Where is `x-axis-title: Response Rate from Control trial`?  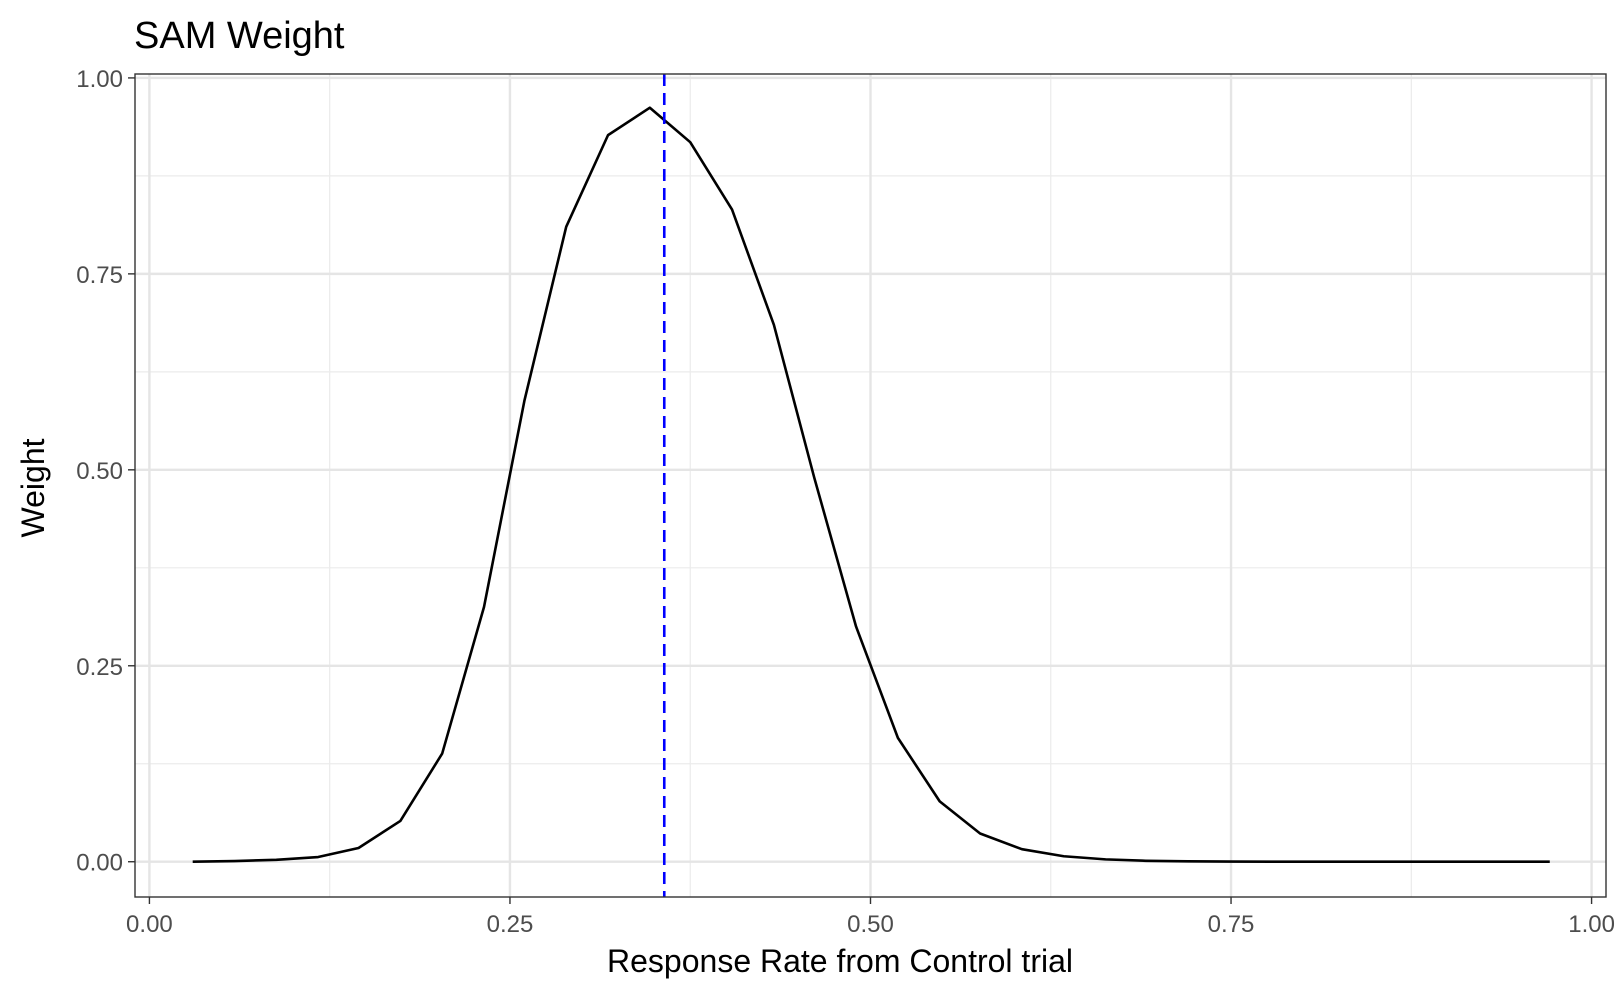
x-axis-title: Response Rate from Control trial is located at coordinates (840, 961).